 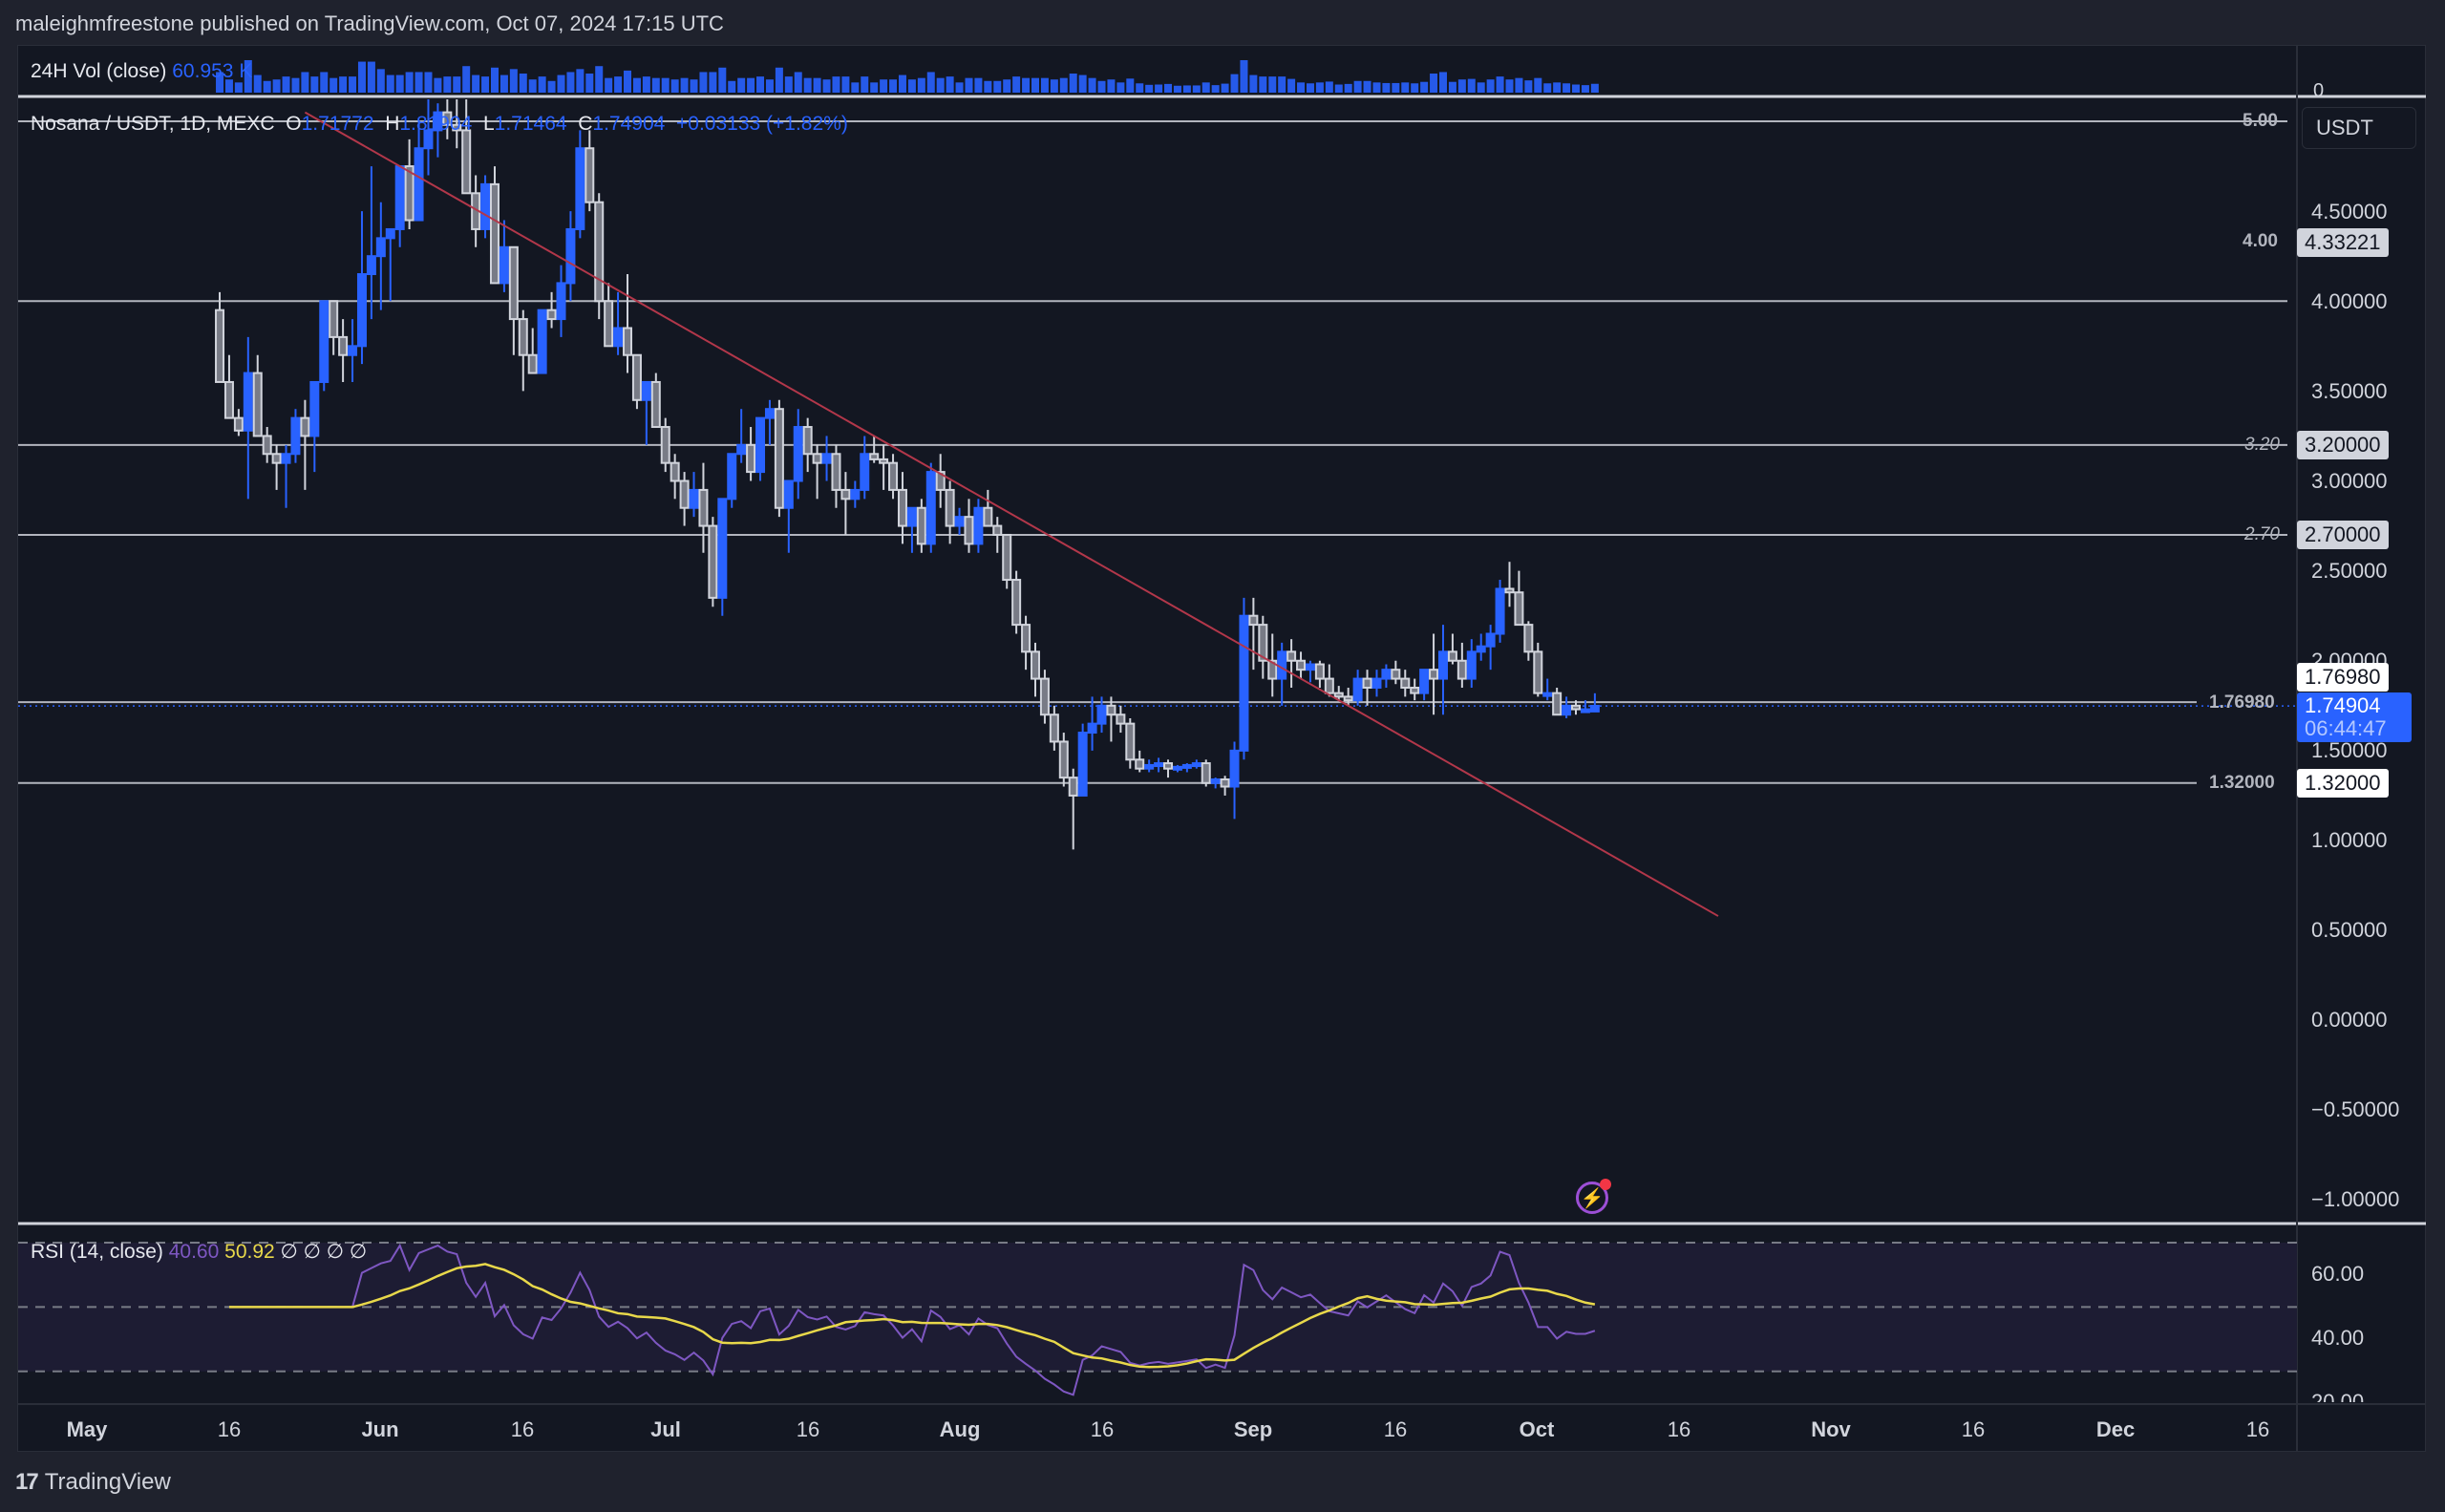 What do you see at coordinates (380, 1429) in the screenshot?
I see `time-label-jun: Jun` at bounding box center [380, 1429].